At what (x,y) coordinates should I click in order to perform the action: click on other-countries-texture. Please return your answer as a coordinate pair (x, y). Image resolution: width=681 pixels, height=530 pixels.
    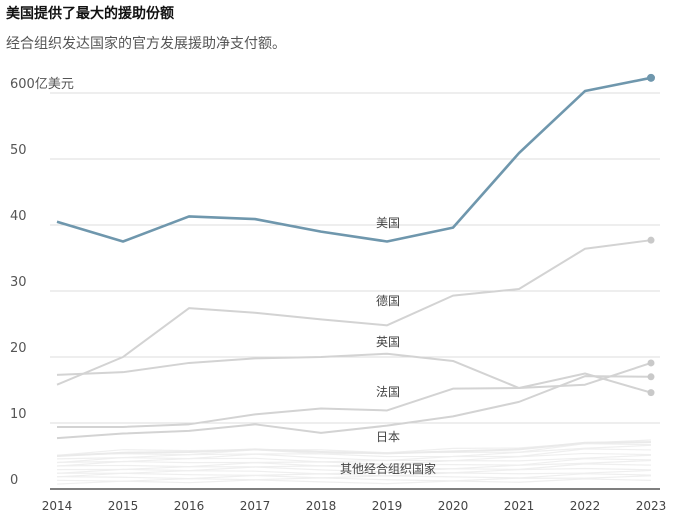
    Looking at the image, I should click on (354, 462).